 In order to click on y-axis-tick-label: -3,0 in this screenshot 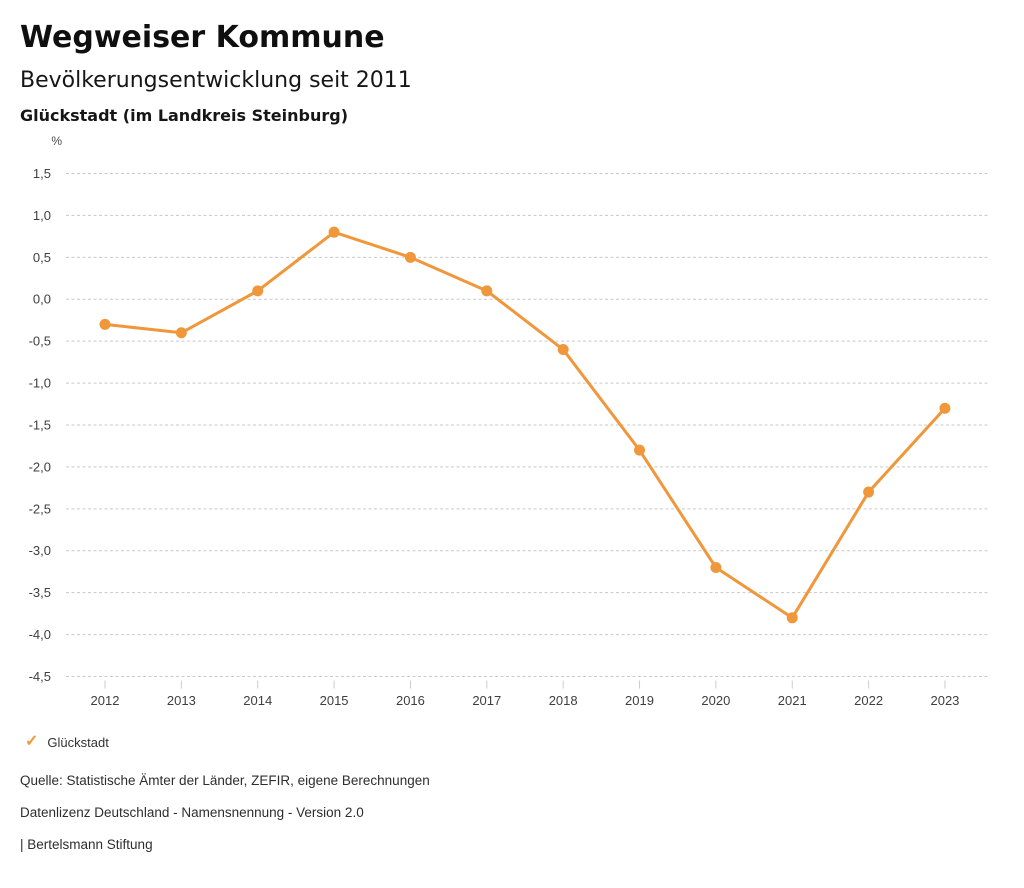, I will do `click(40, 550)`.